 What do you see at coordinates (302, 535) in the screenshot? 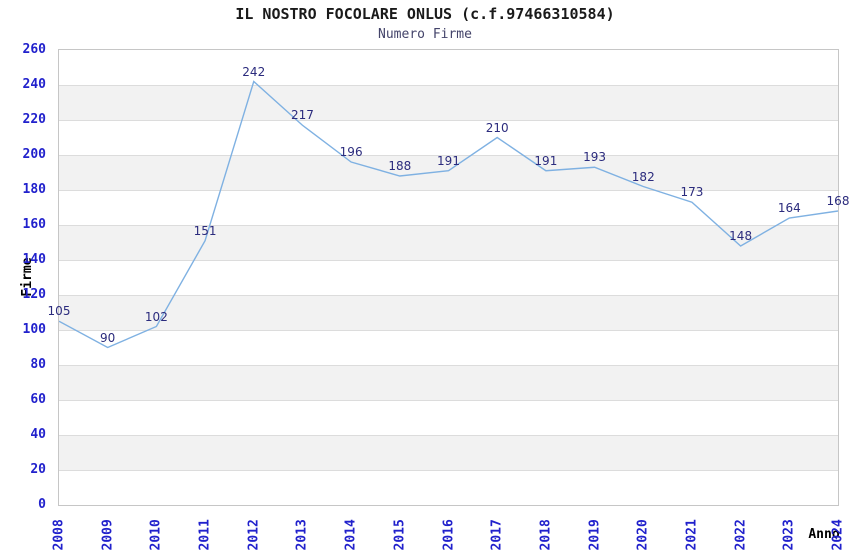
I see `x-tick-label: 2013` at bounding box center [302, 535].